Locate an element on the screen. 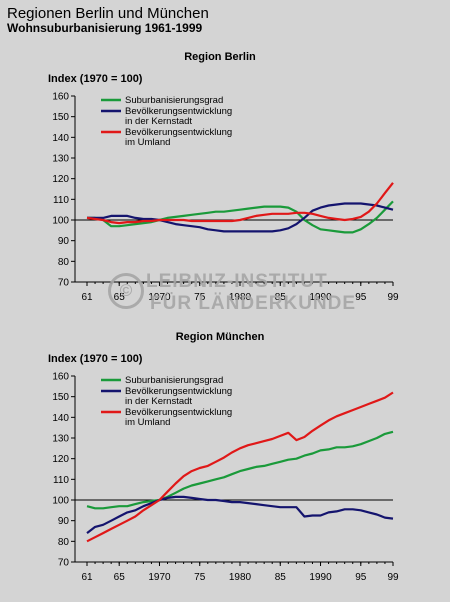 The image size is (450, 602). chart-title: Region München is located at coordinates (220, 337).